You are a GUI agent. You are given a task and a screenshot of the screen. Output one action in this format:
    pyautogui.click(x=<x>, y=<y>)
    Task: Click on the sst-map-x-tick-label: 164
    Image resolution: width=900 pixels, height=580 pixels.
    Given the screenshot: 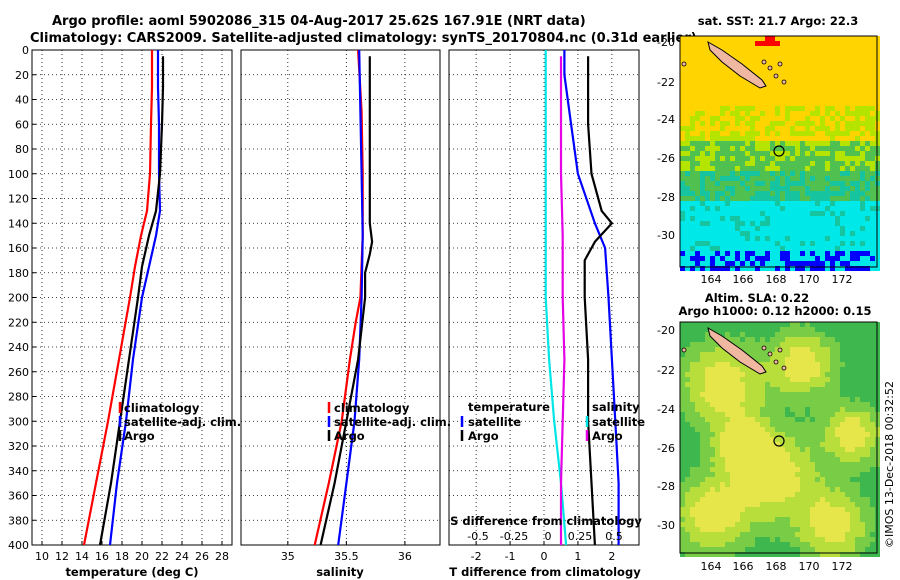 What is the action you would take?
    pyautogui.click(x=711, y=279)
    